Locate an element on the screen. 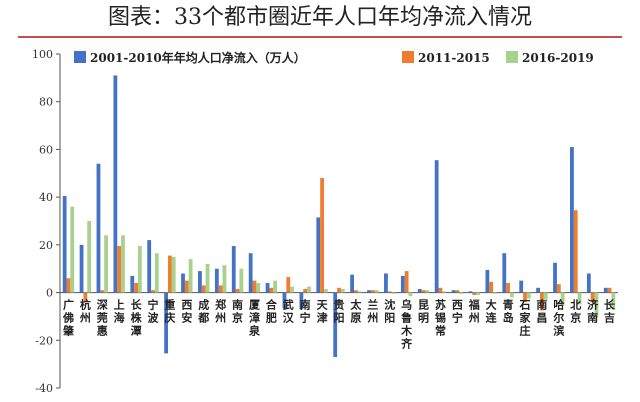  category-label: 广佛肇 is located at coordinates (68, 318).